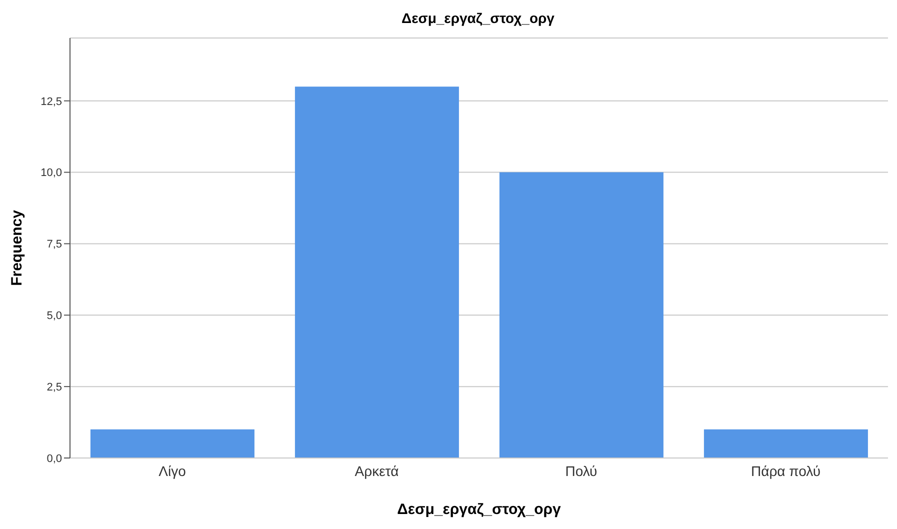 The height and width of the screenshot is (529, 897). What do you see at coordinates (17, 247) in the screenshot?
I see `y-axis-title: Frequency` at bounding box center [17, 247].